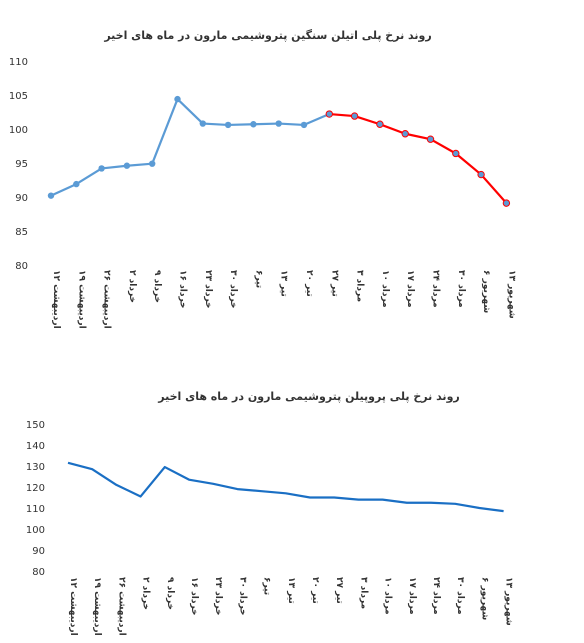 The width and height of the screenshot is (584, 643). What do you see at coordinates (21, 164) in the screenshot?
I see `y-tick-label: 95` at bounding box center [21, 164].